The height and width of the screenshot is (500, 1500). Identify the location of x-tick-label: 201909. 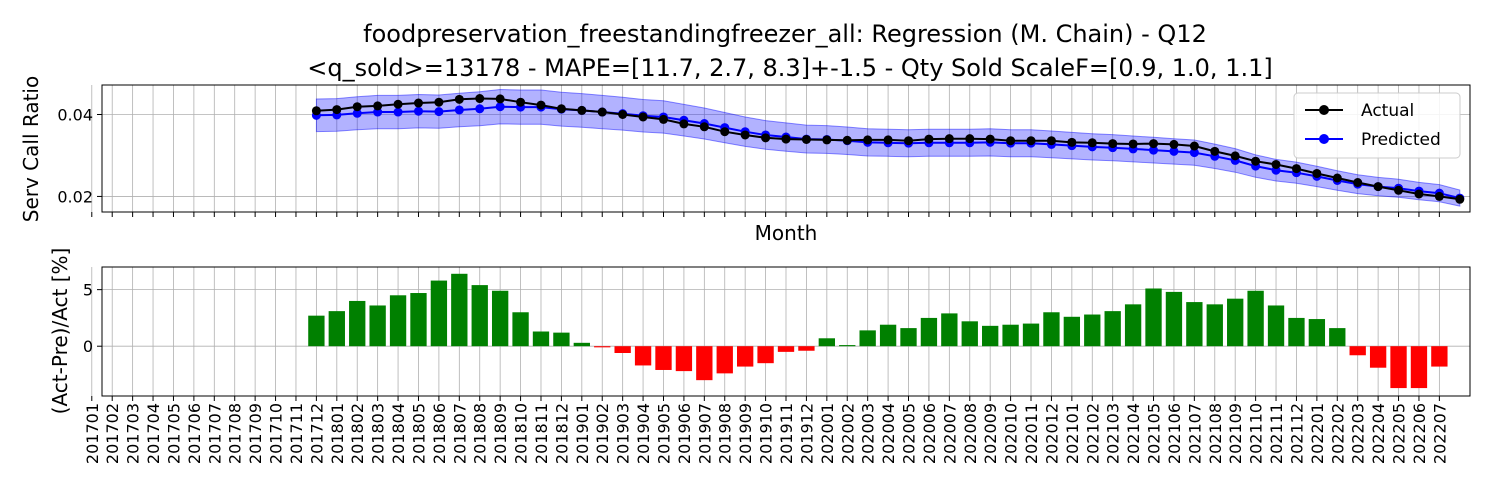
(745, 433).